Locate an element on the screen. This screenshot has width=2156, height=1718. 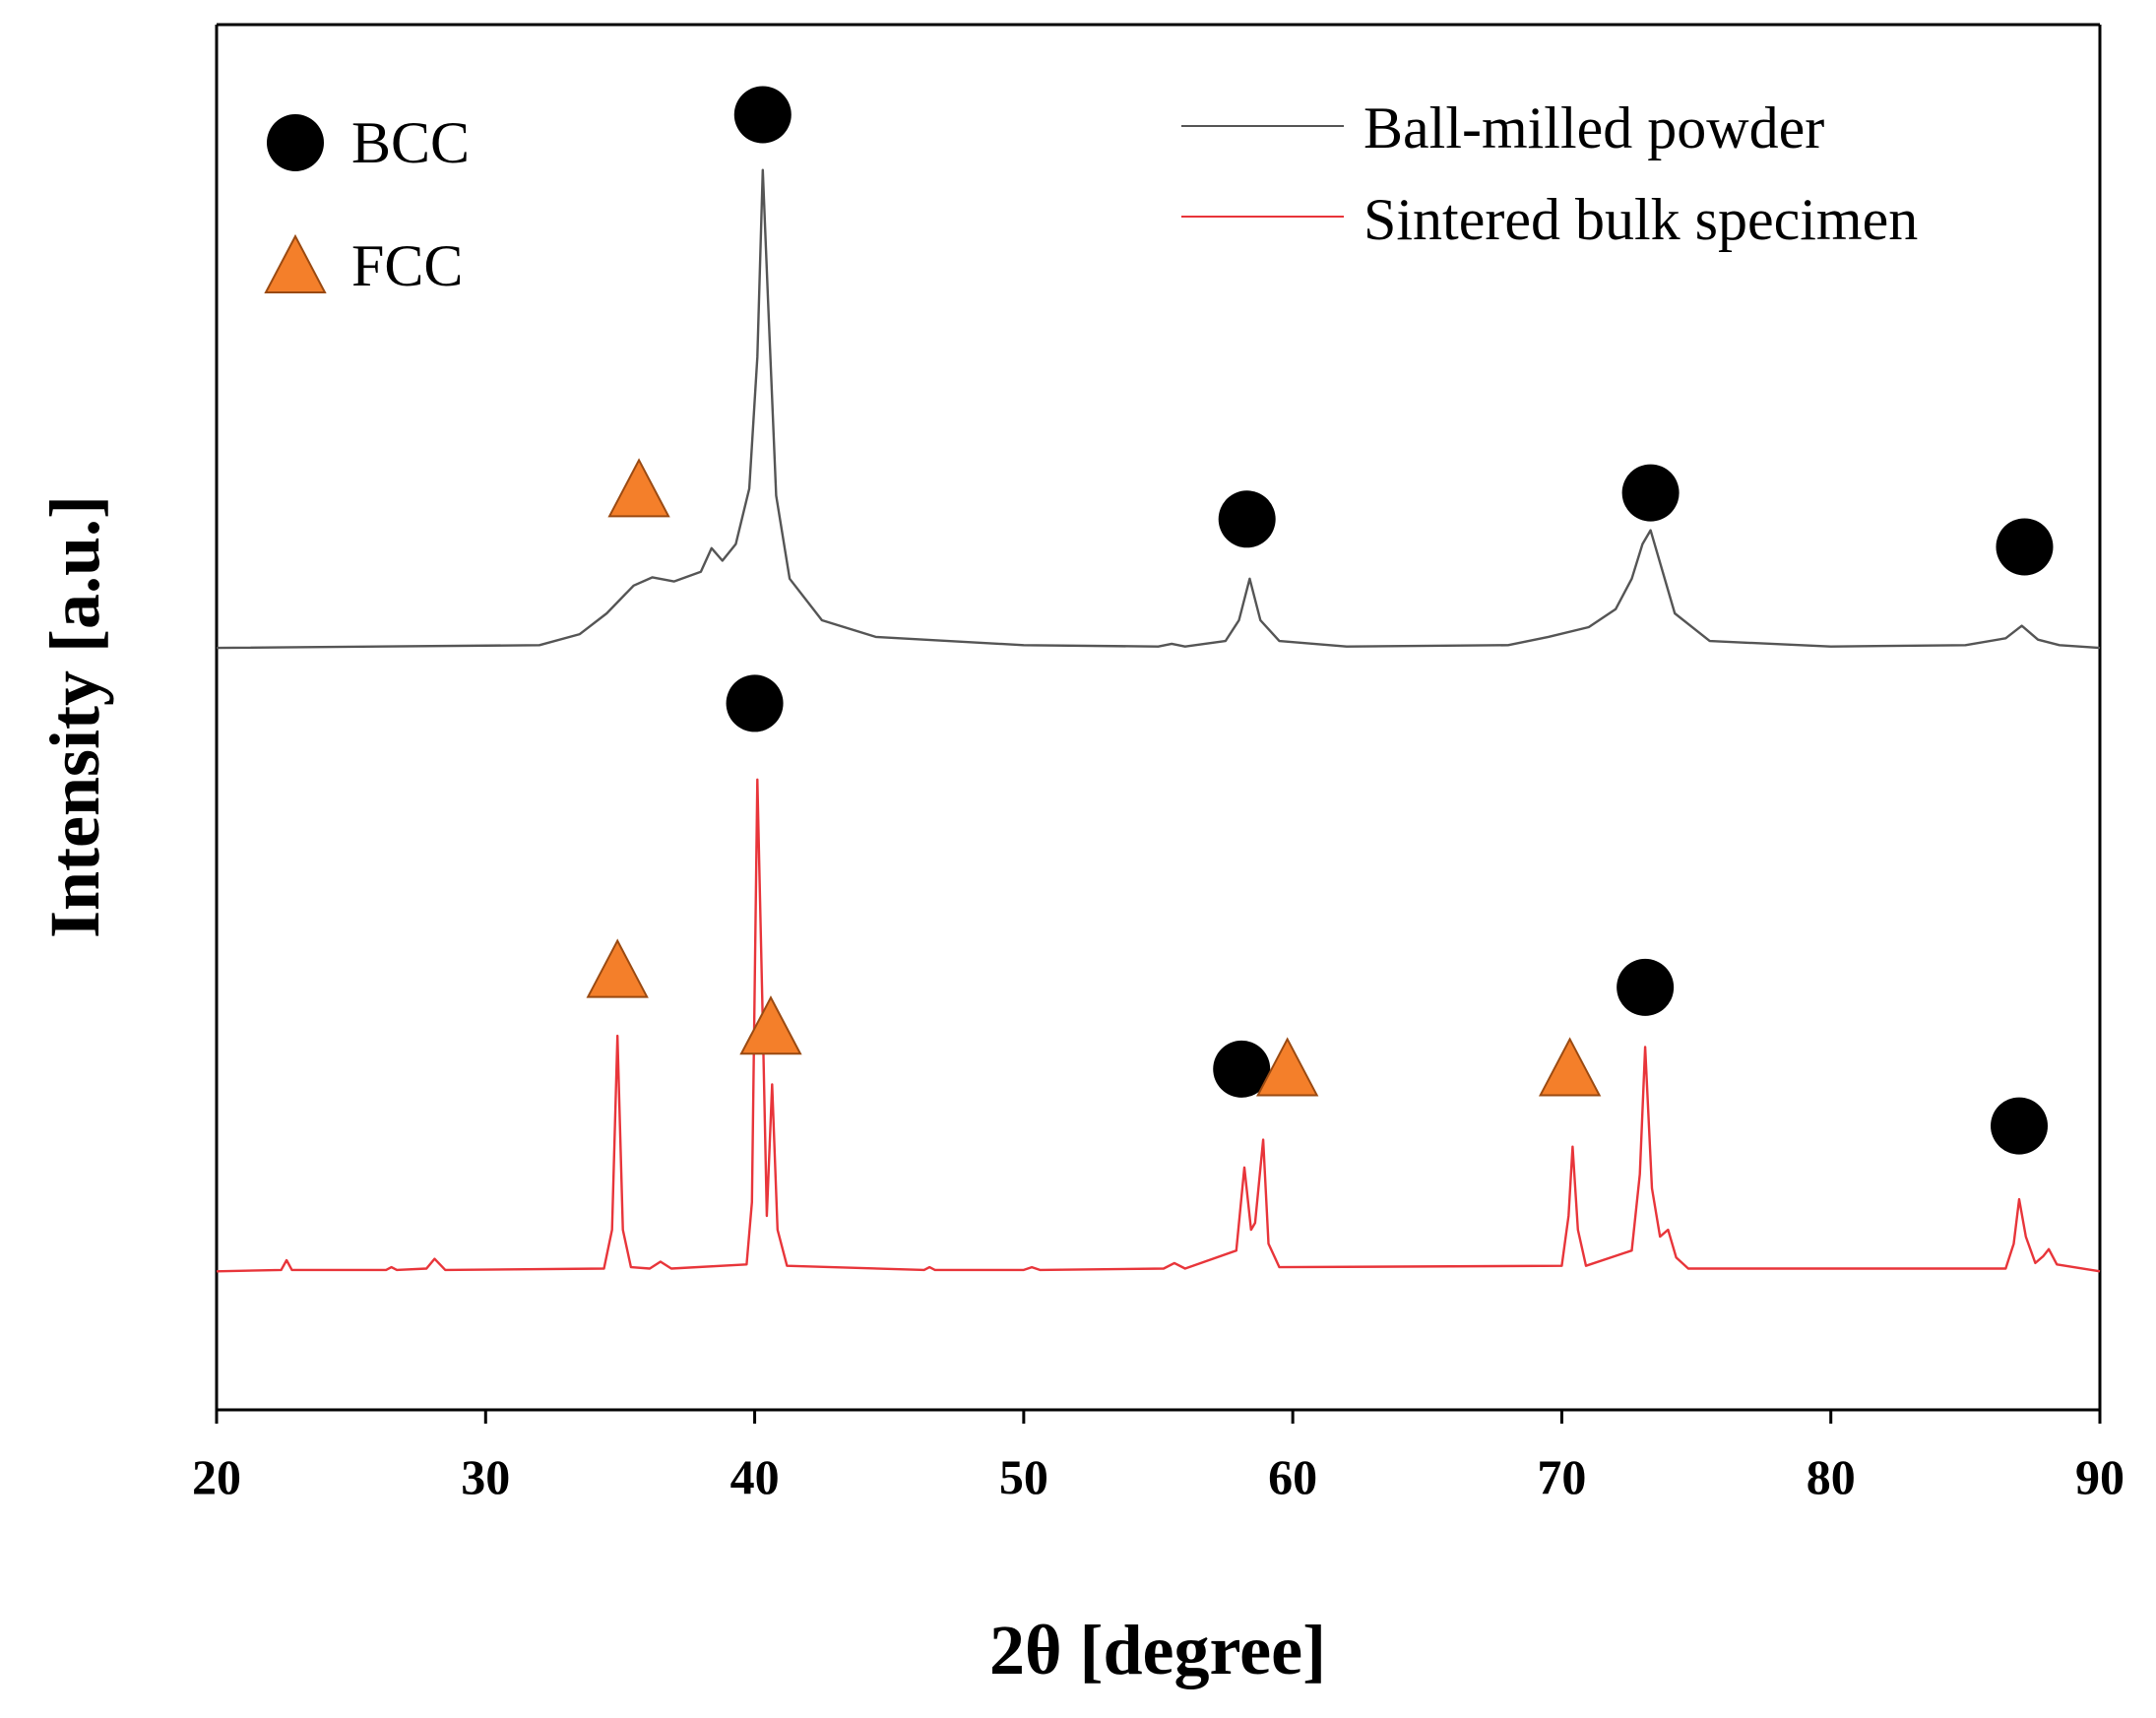
phase-legend: BCC FCC is located at coordinates (367, 204).